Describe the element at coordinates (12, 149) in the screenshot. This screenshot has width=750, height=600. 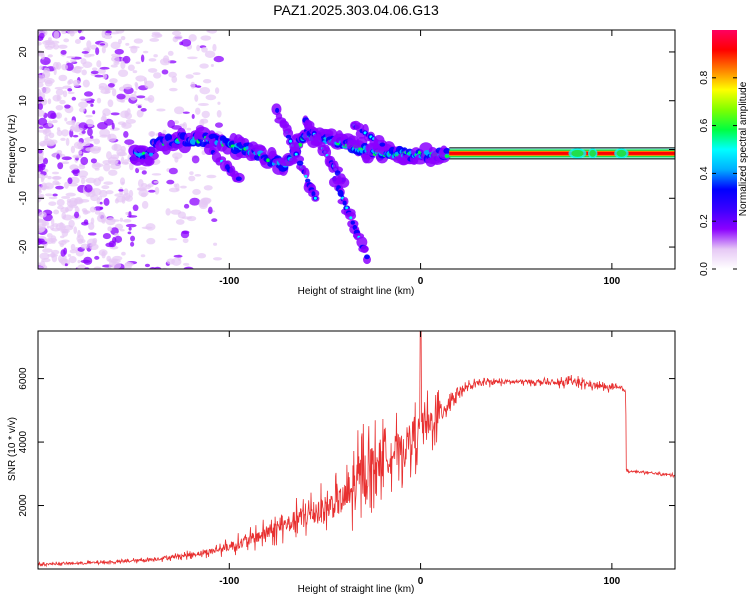
I see `spectrogram-y-label: Frequency (Hz)` at that location.